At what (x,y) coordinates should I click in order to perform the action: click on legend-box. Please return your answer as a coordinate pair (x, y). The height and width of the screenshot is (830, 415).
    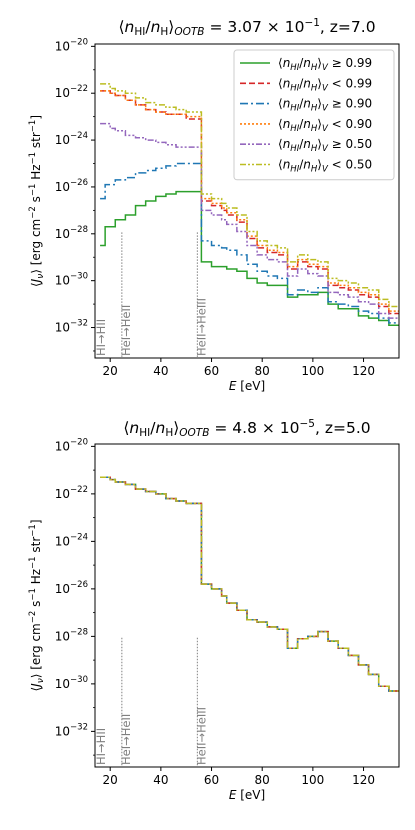
    Looking at the image, I should click on (314, 115).